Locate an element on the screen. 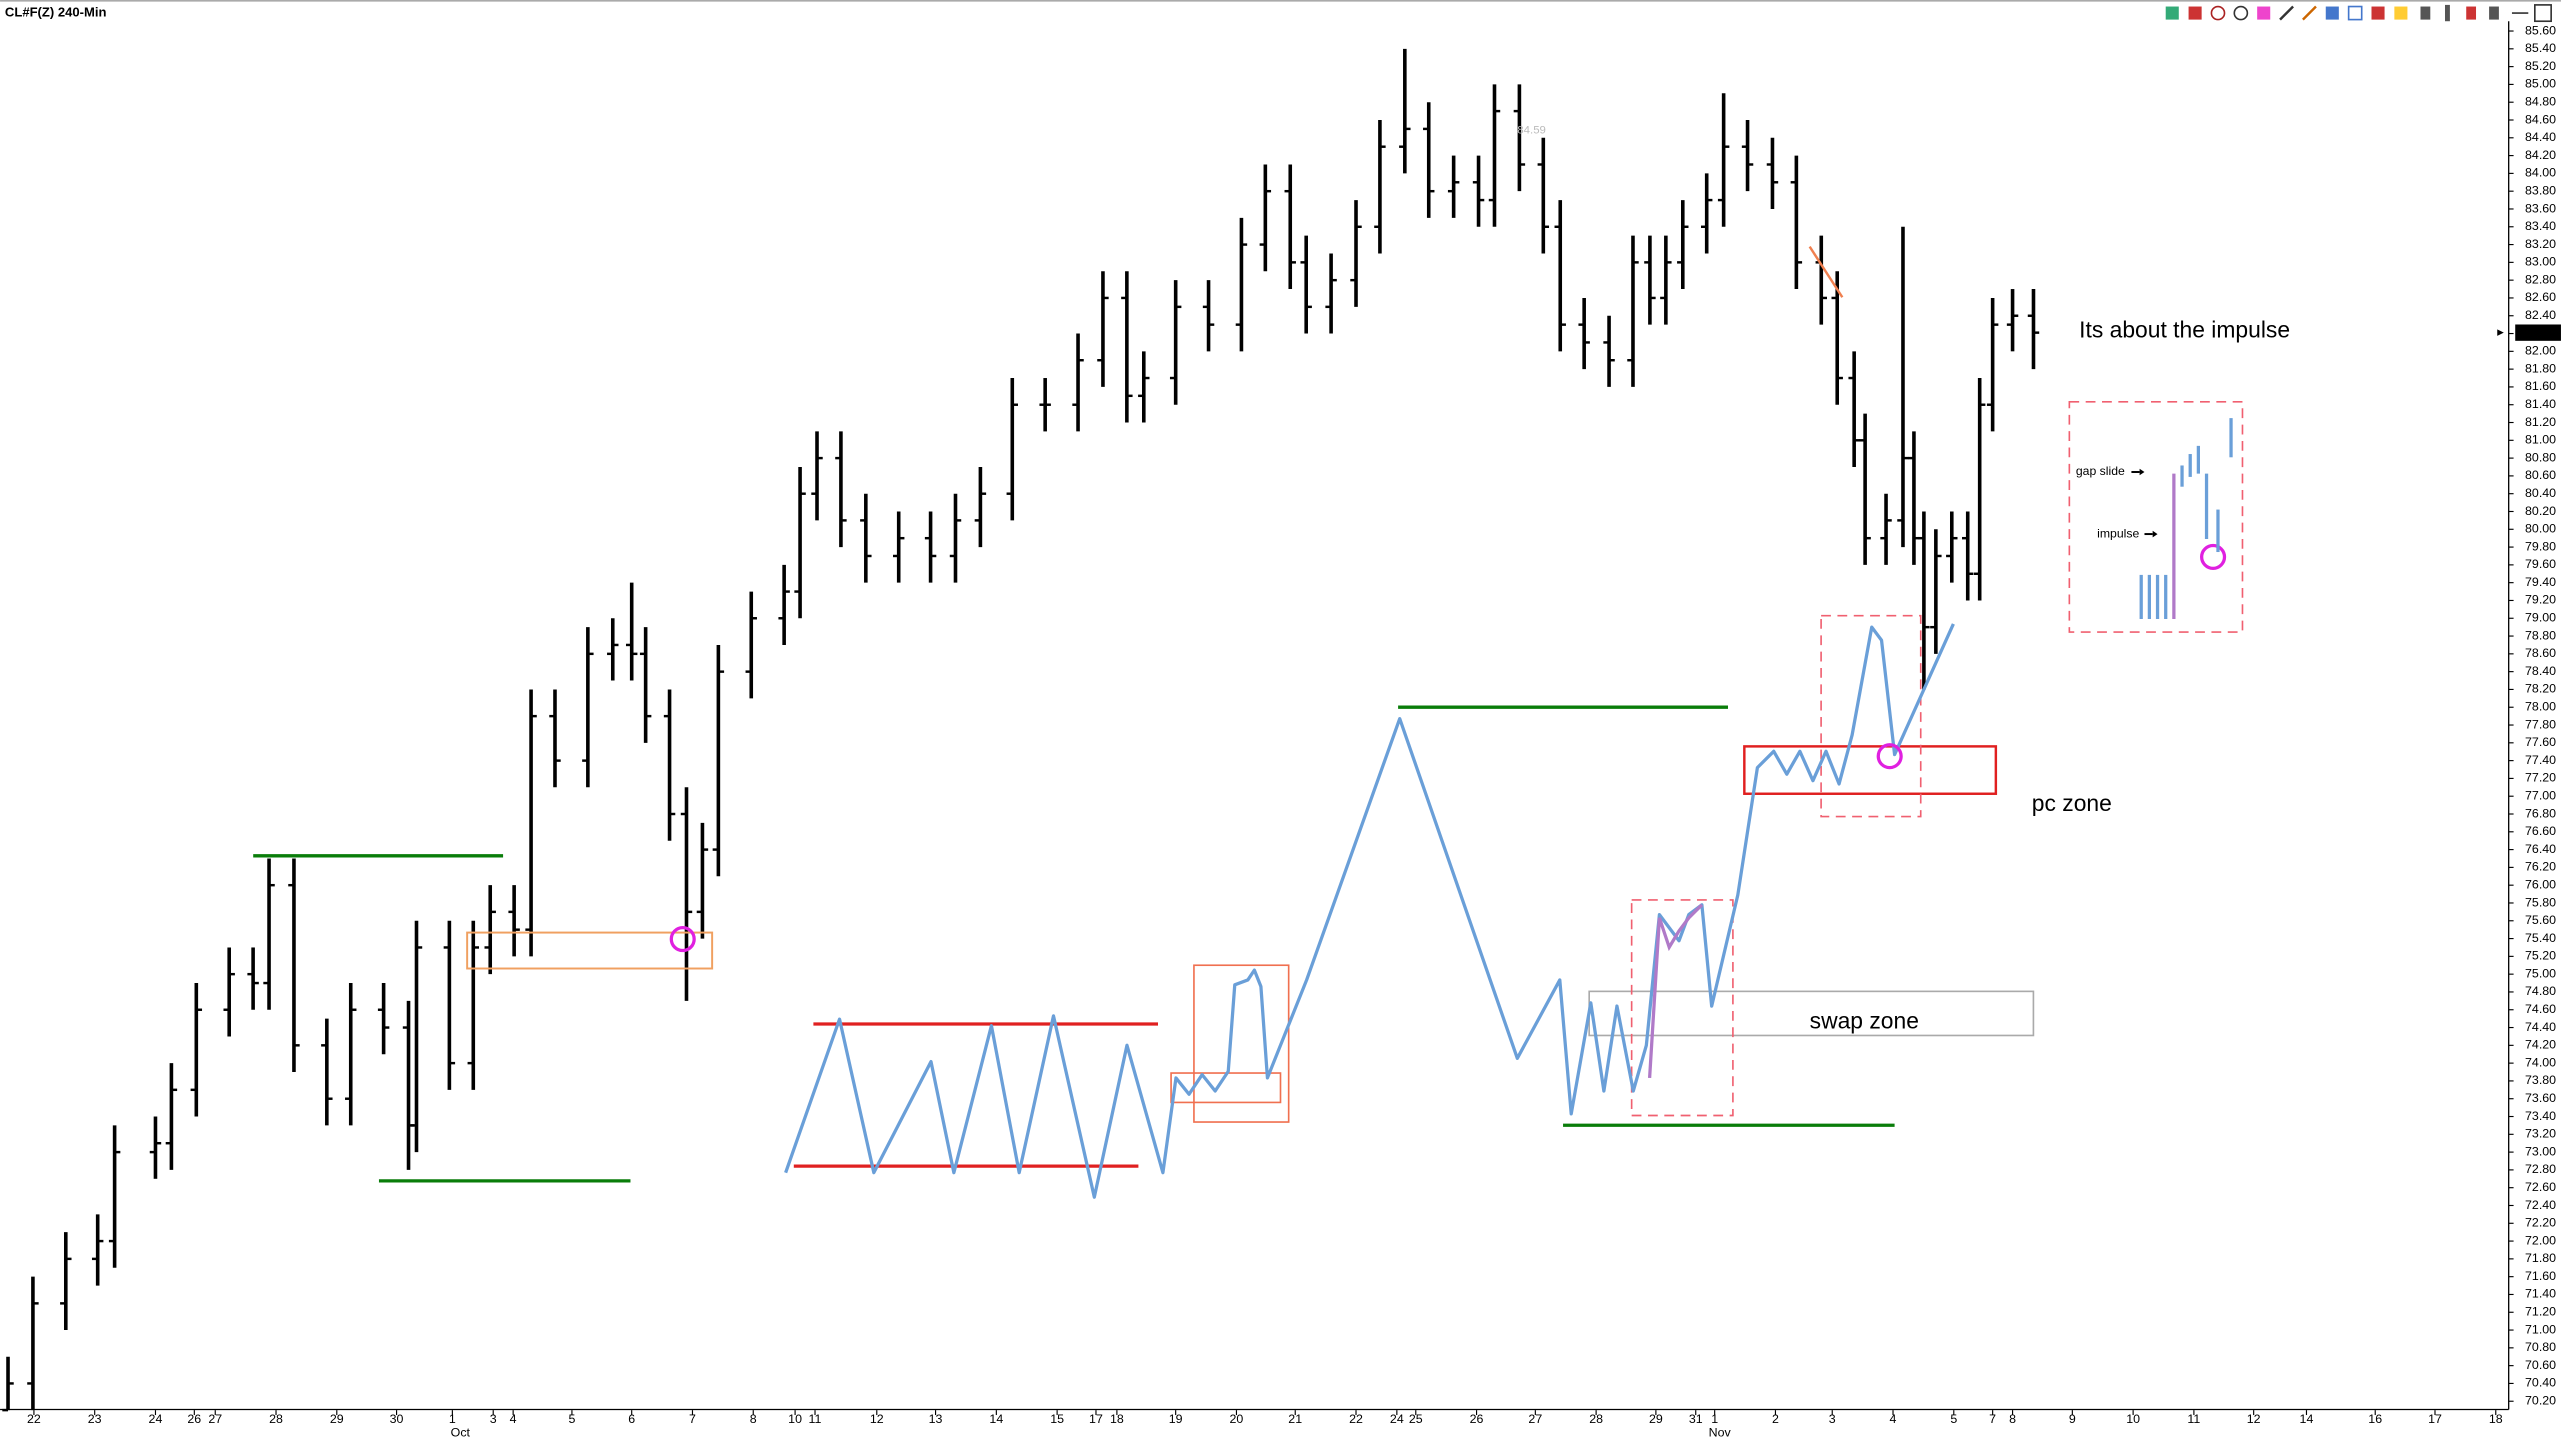 The image size is (2561, 1441). x-tick-label: 6 is located at coordinates (631, 1419).